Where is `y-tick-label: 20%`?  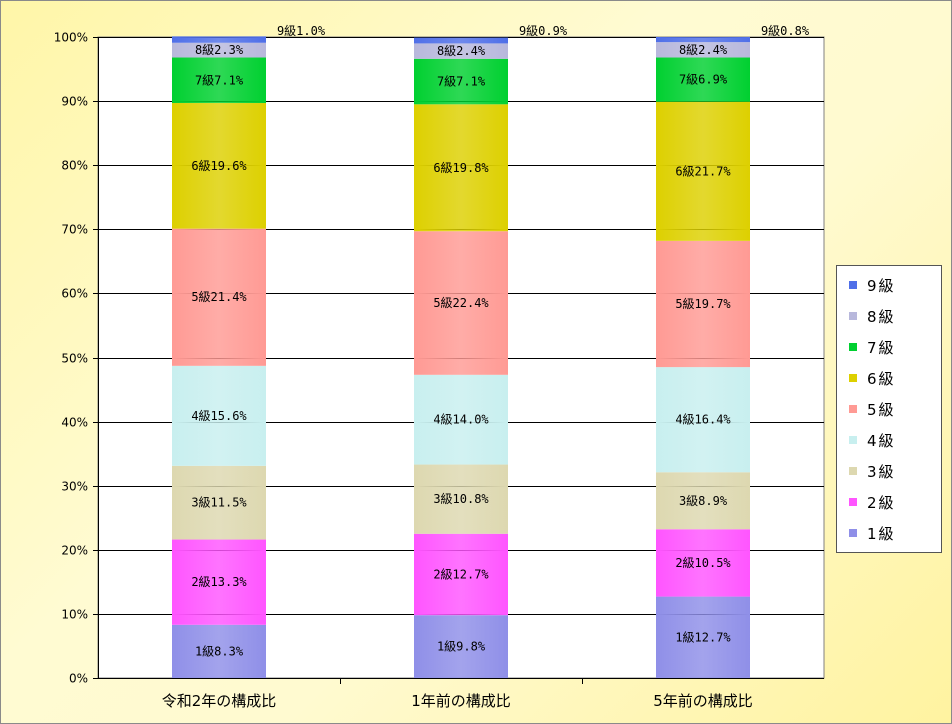
y-tick-label: 20% is located at coordinates (74, 551).